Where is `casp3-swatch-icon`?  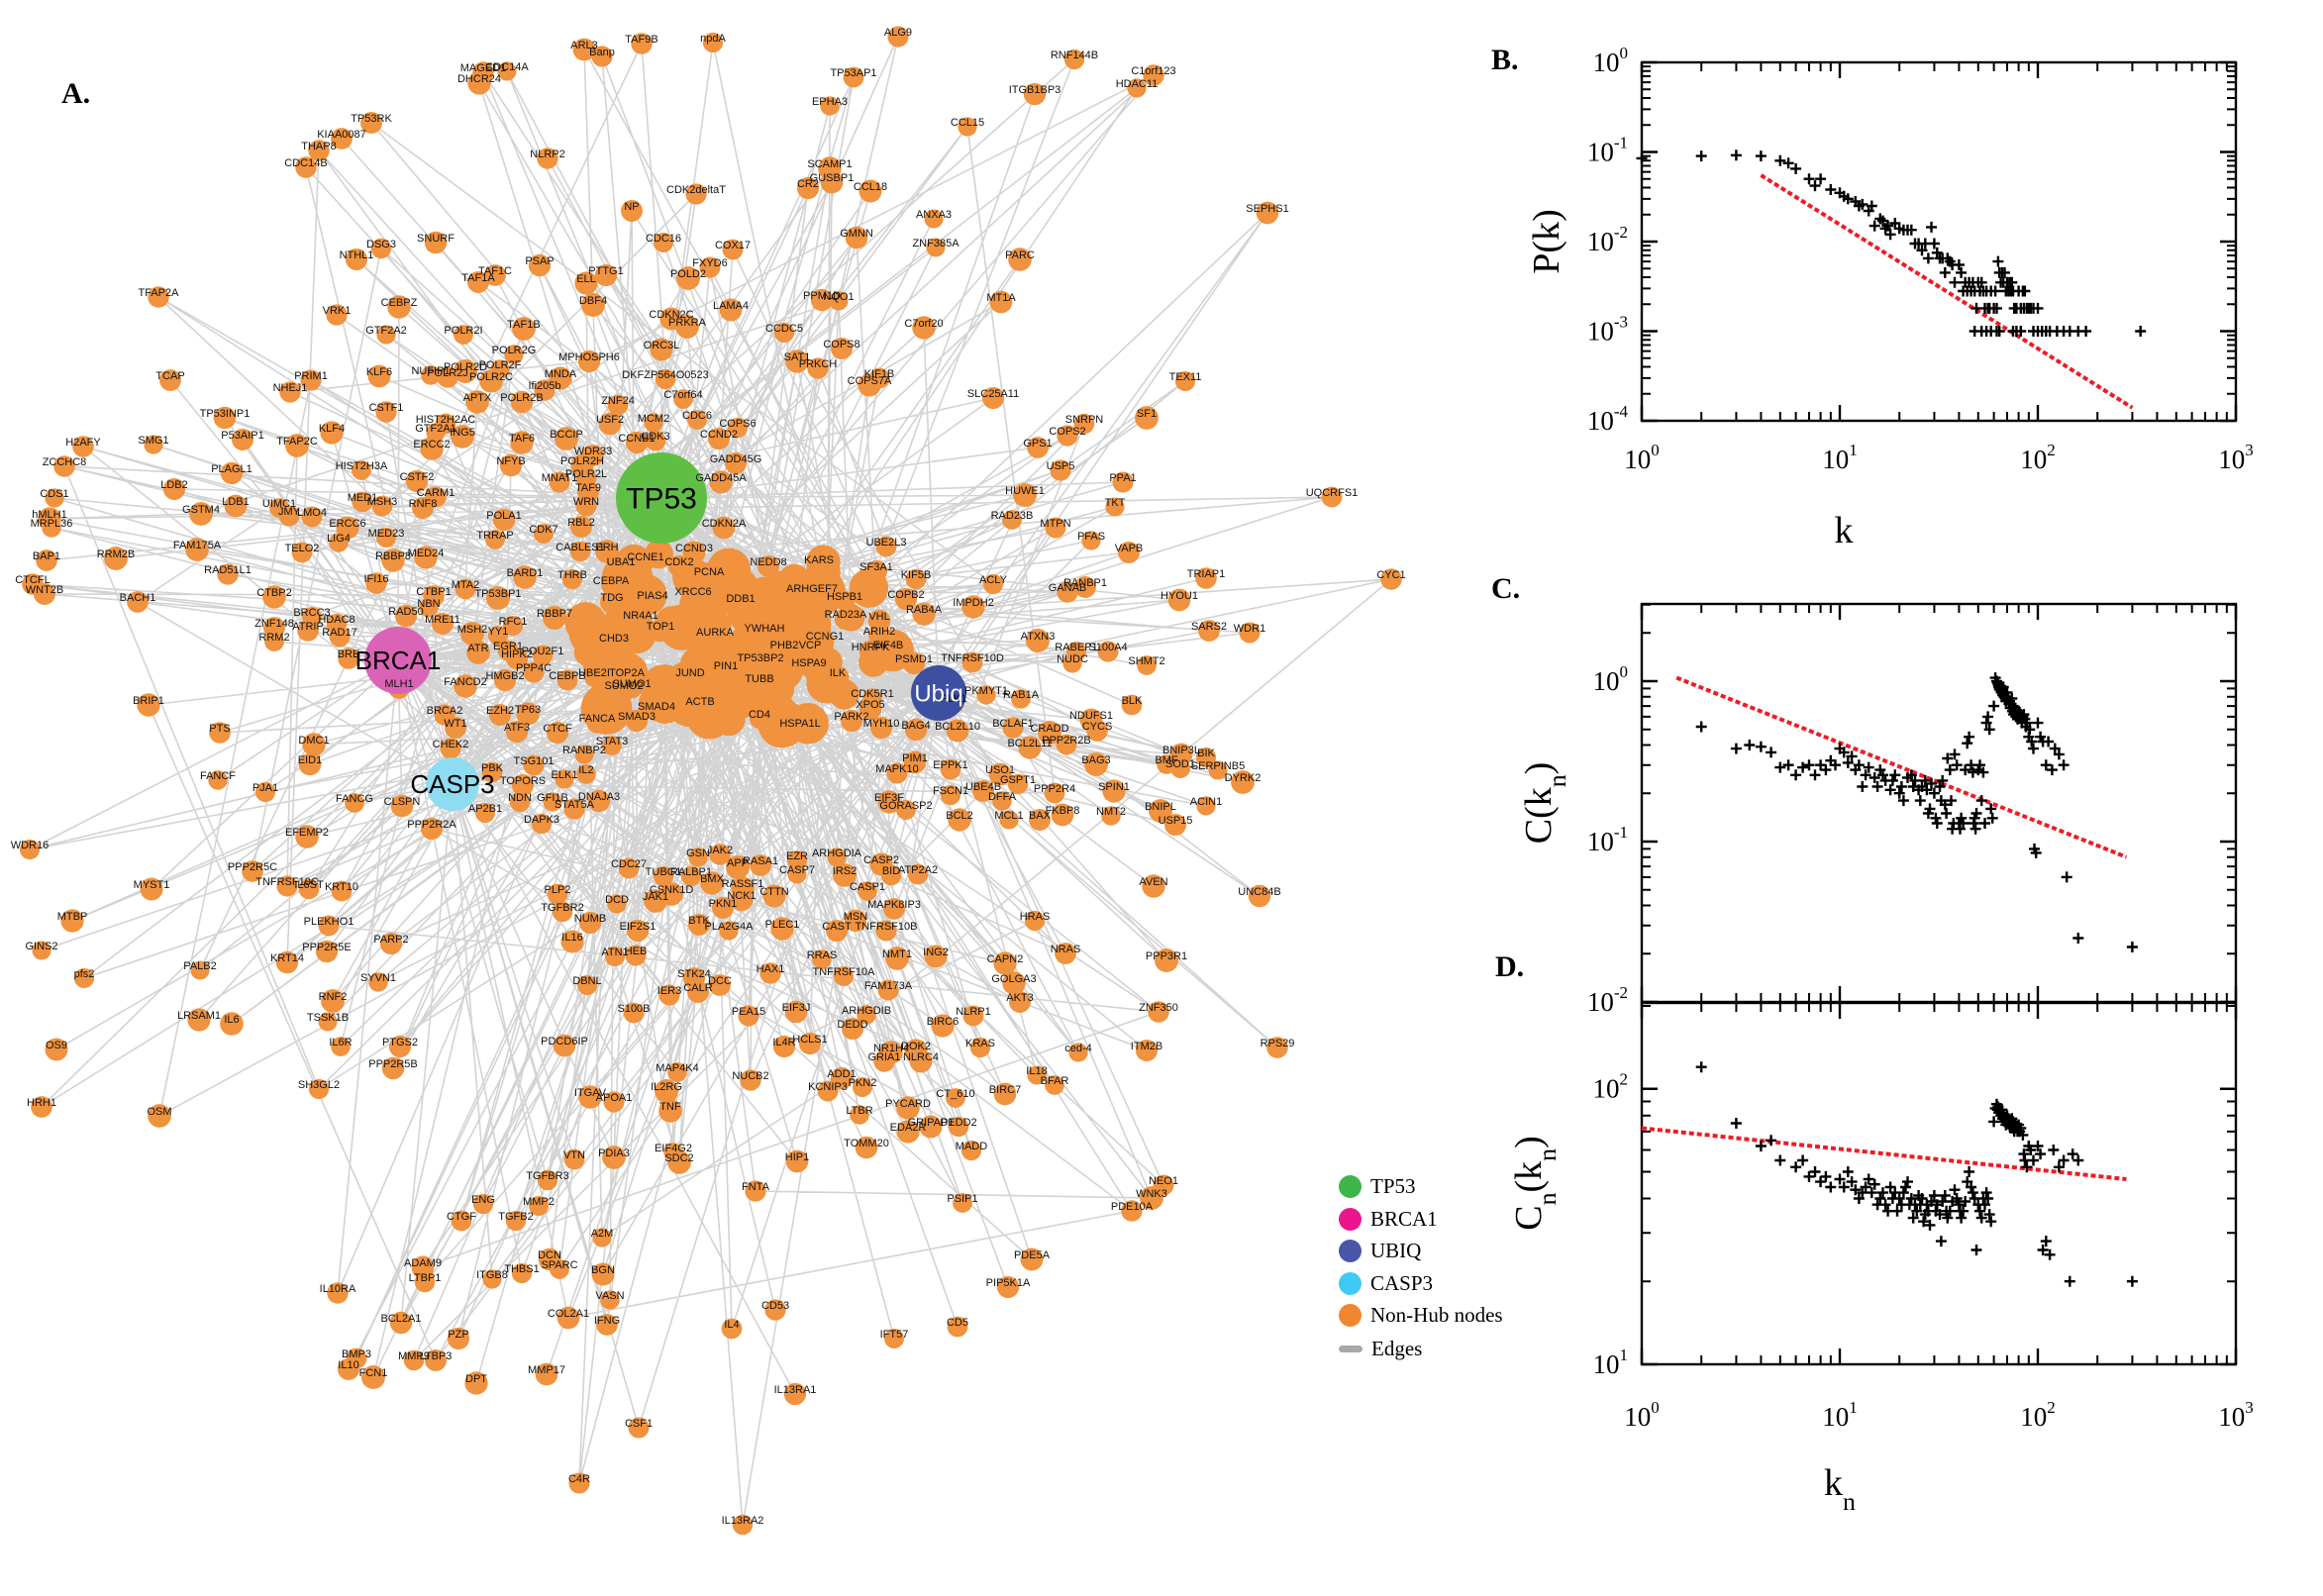
casp3-swatch-icon is located at coordinates (1351, 1283).